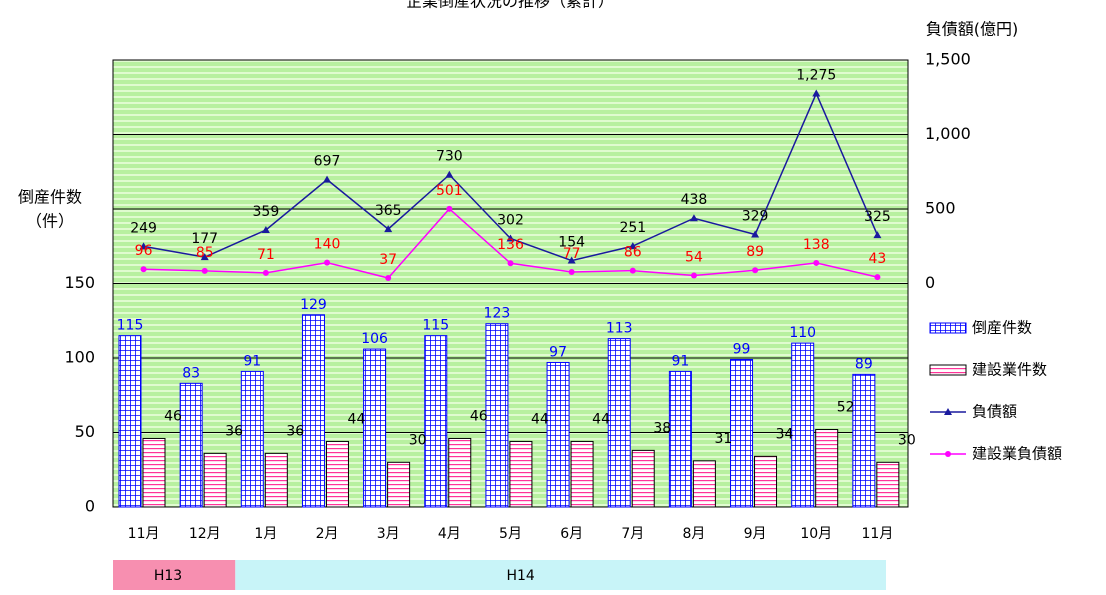  What do you see at coordinates (846, 408) in the screenshot?
I see `value-label: 52` at bounding box center [846, 408].